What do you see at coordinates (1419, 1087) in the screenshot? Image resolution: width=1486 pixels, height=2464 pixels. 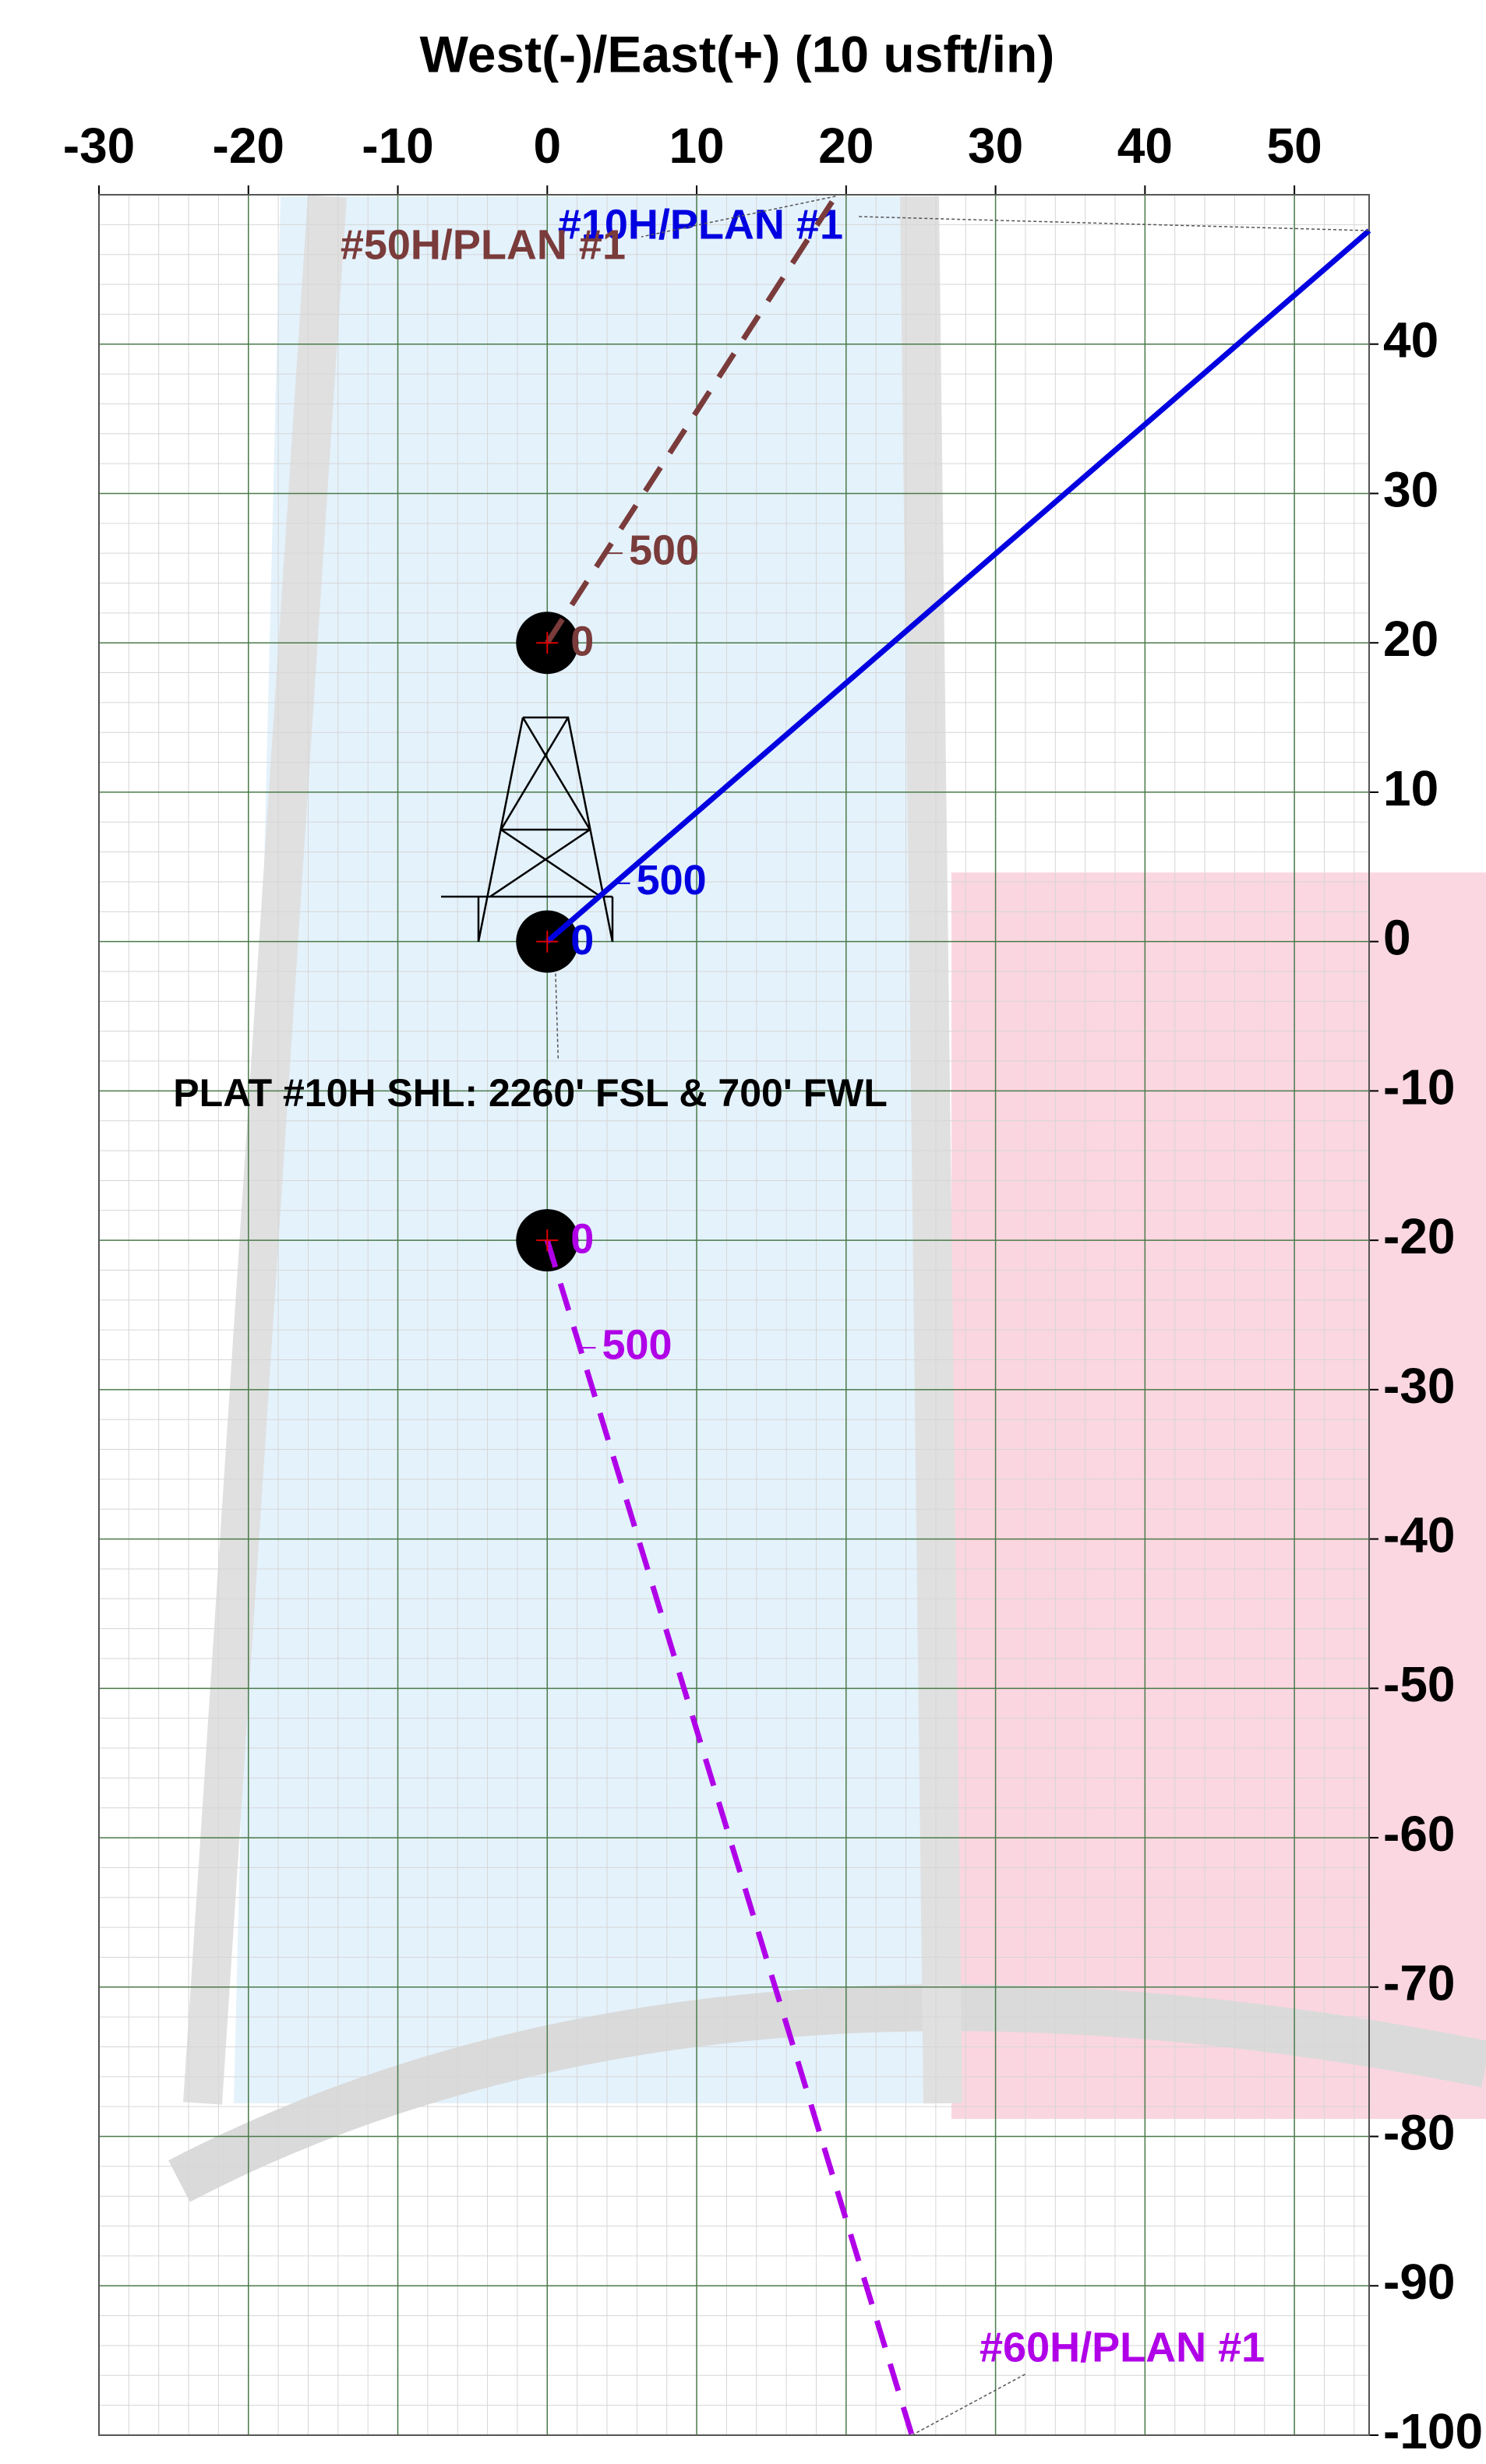 I see `y-tick-label: -10` at bounding box center [1419, 1087].